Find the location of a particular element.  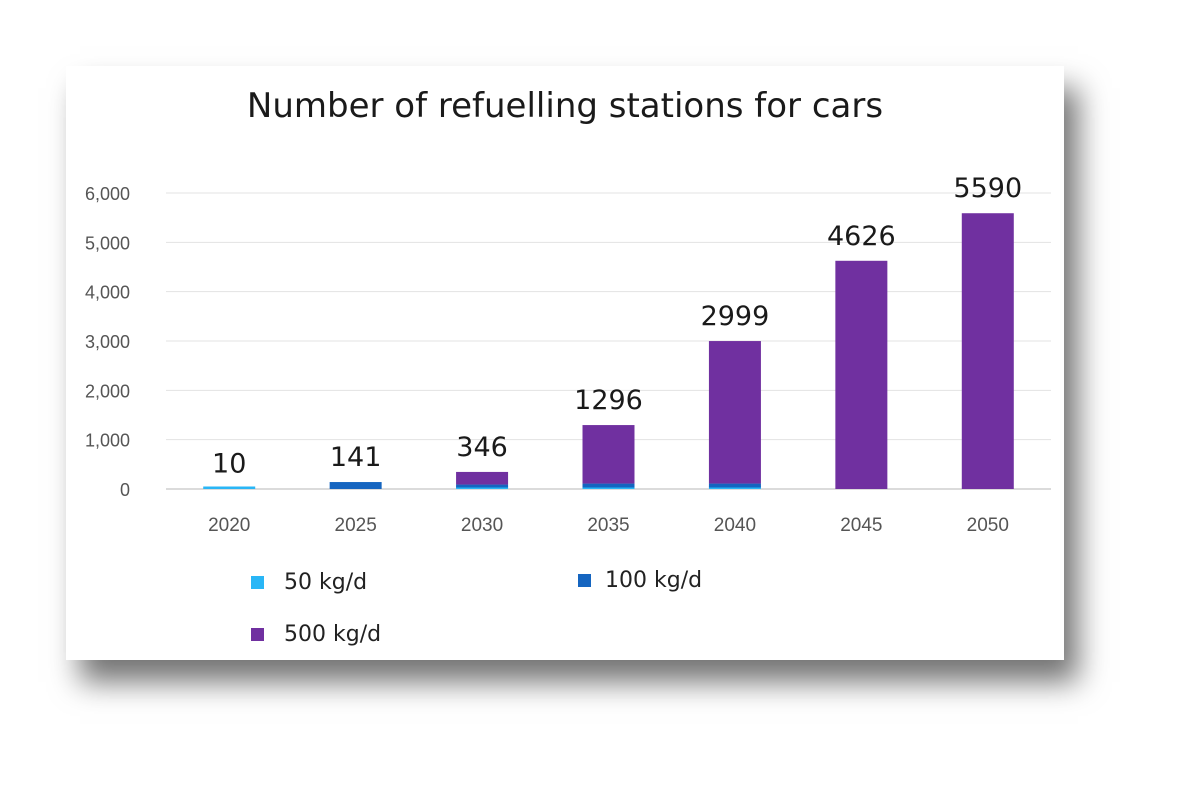

x-tick-label: 2045 is located at coordinates (861, 525).